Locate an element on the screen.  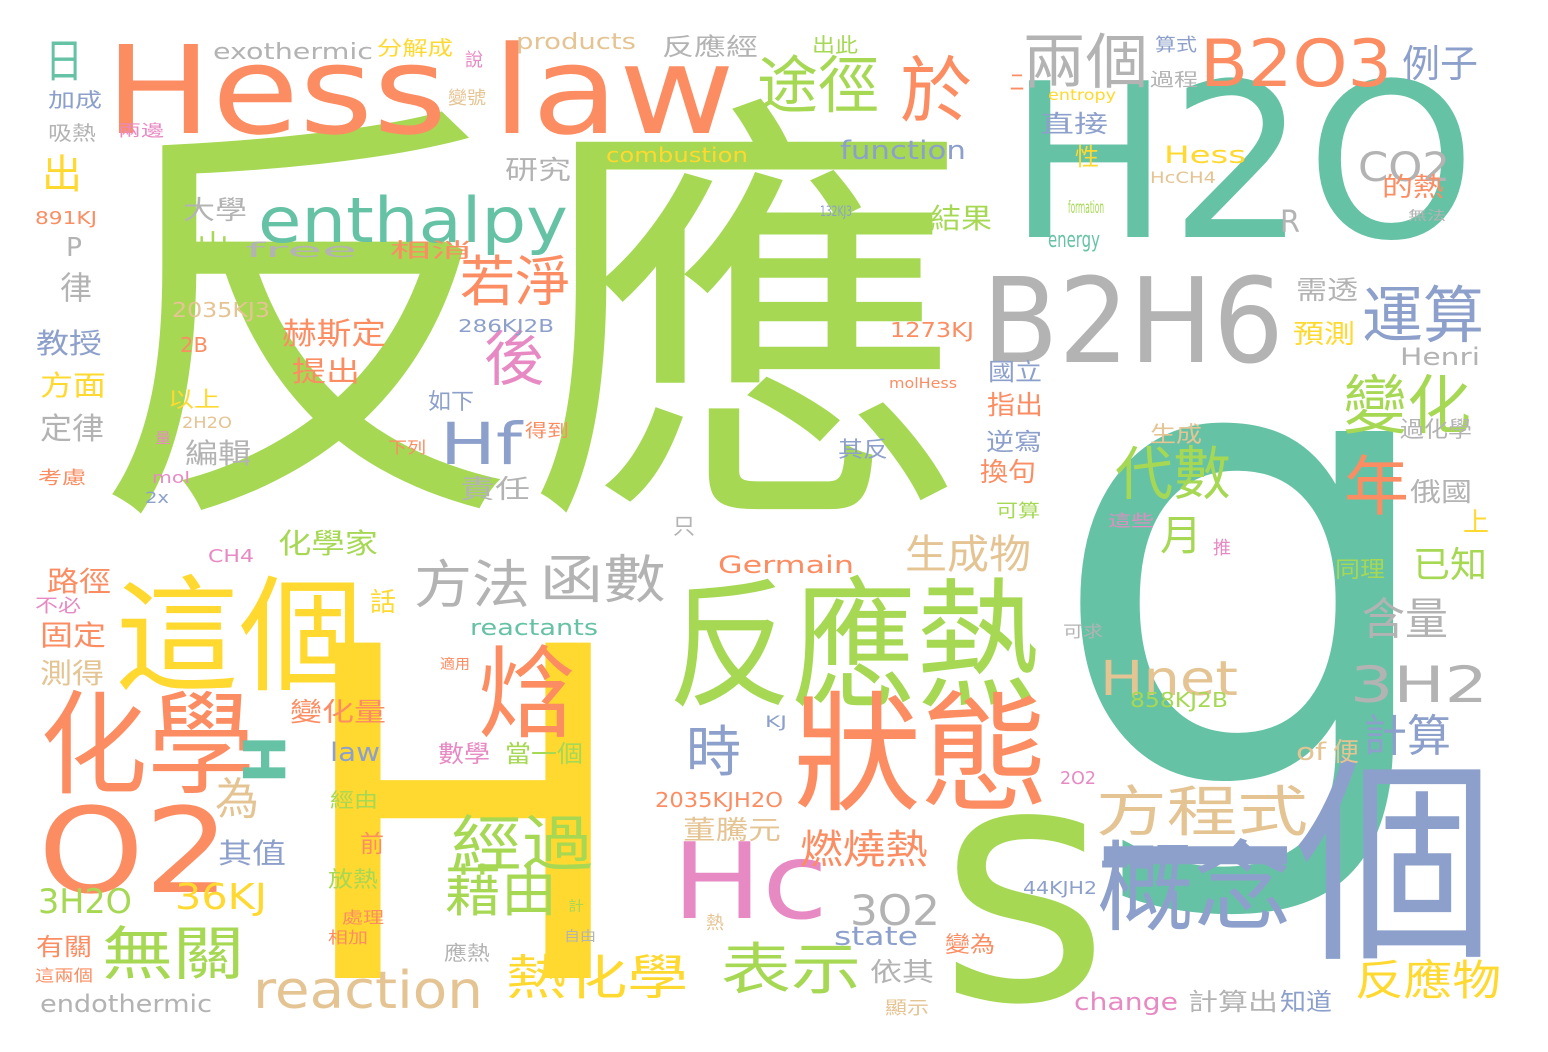
word-cjk-67: 二 is located at coordinates (1017, 83).